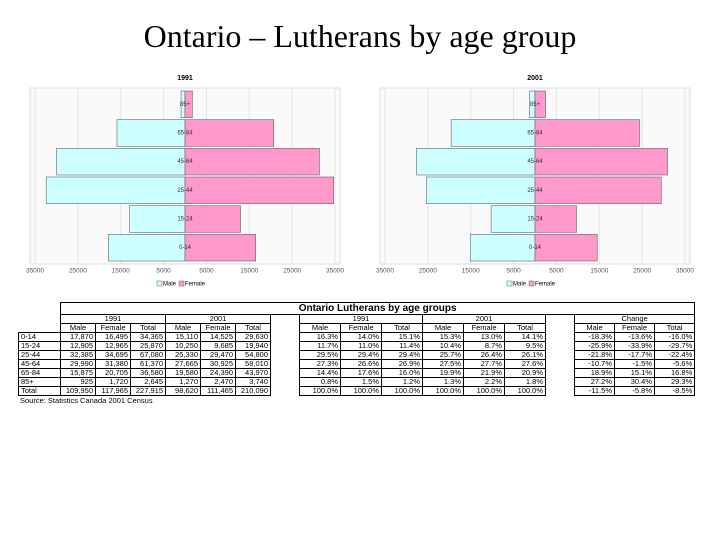 The width and height of the screenshot is (720, 540). I want to click on table-cell: 29,630, so click(253, 337).